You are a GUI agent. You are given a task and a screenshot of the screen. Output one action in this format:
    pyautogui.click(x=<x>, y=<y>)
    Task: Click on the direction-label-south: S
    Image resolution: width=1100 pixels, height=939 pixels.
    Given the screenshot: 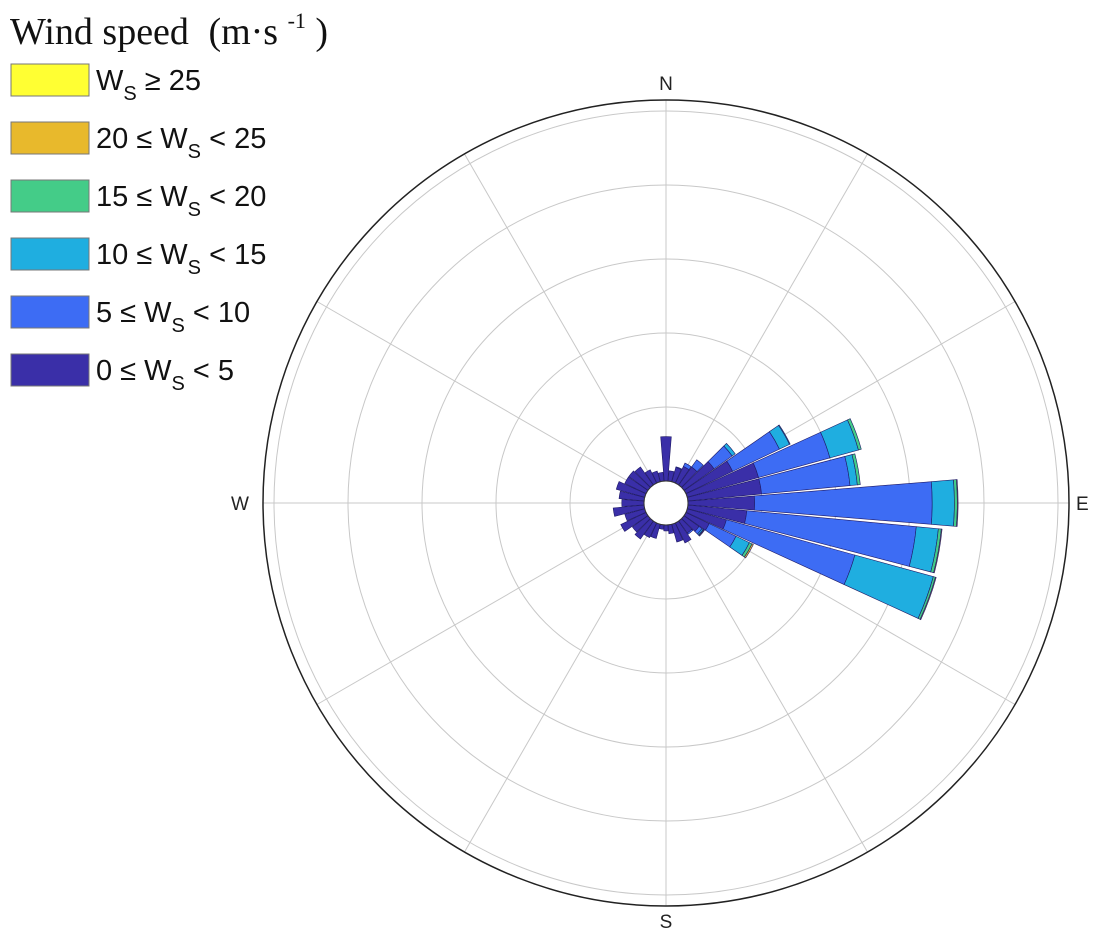 What is the action you would take?
    pyautogui.click(x=666, y=922)
    